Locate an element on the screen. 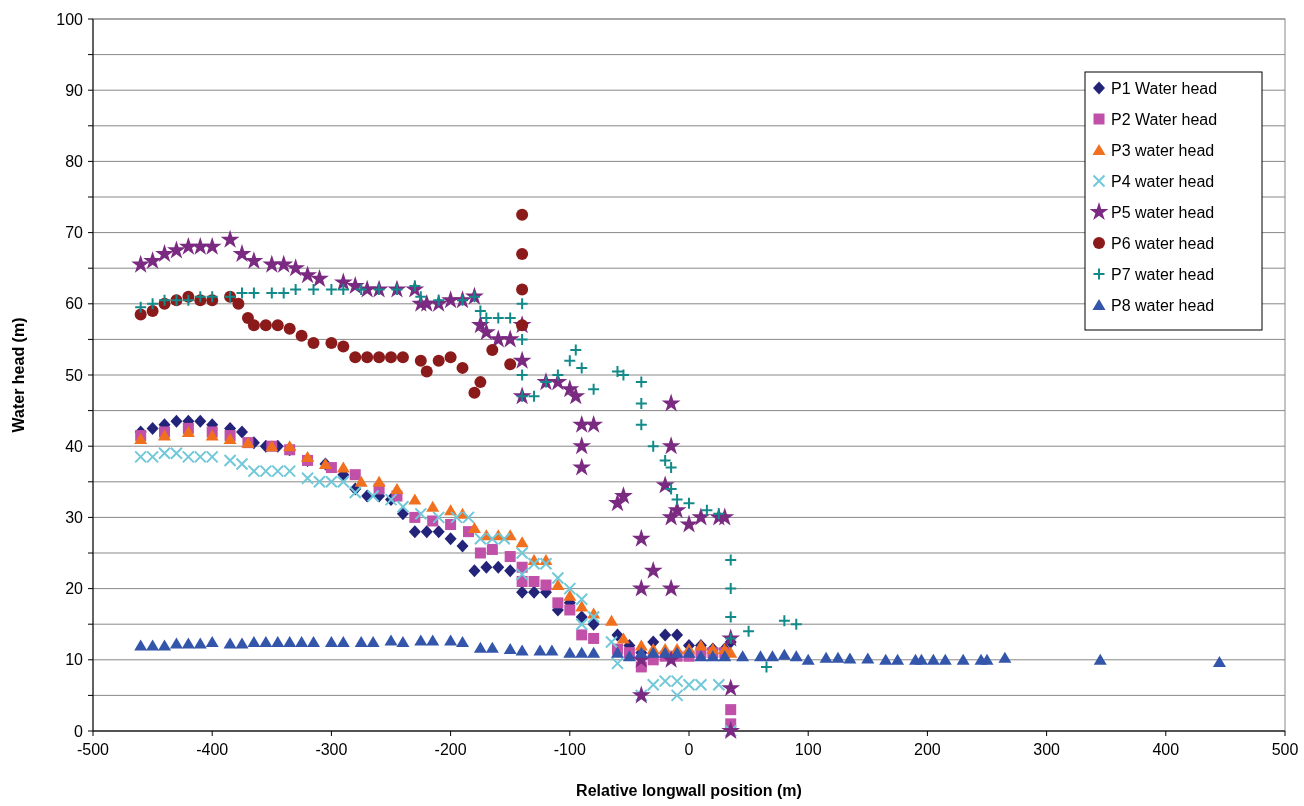 The height and width of the screenshot is (806, 1304). y-tick-label: 40 is located at coordinates (74, 446).